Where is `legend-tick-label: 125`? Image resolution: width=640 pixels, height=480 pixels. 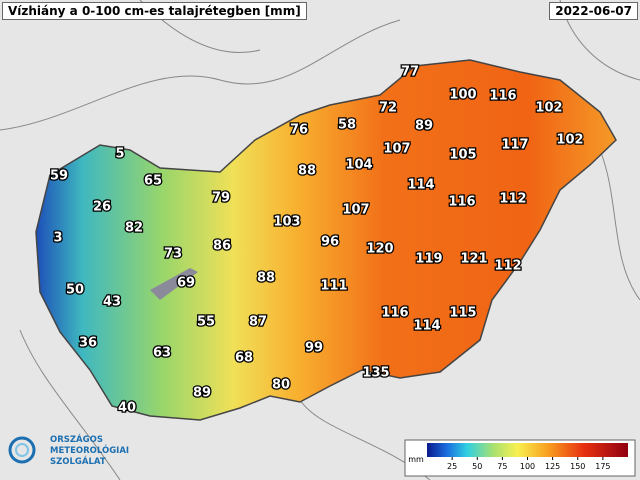 legend-tick-label: 125 is located at coordinates (552, 466).